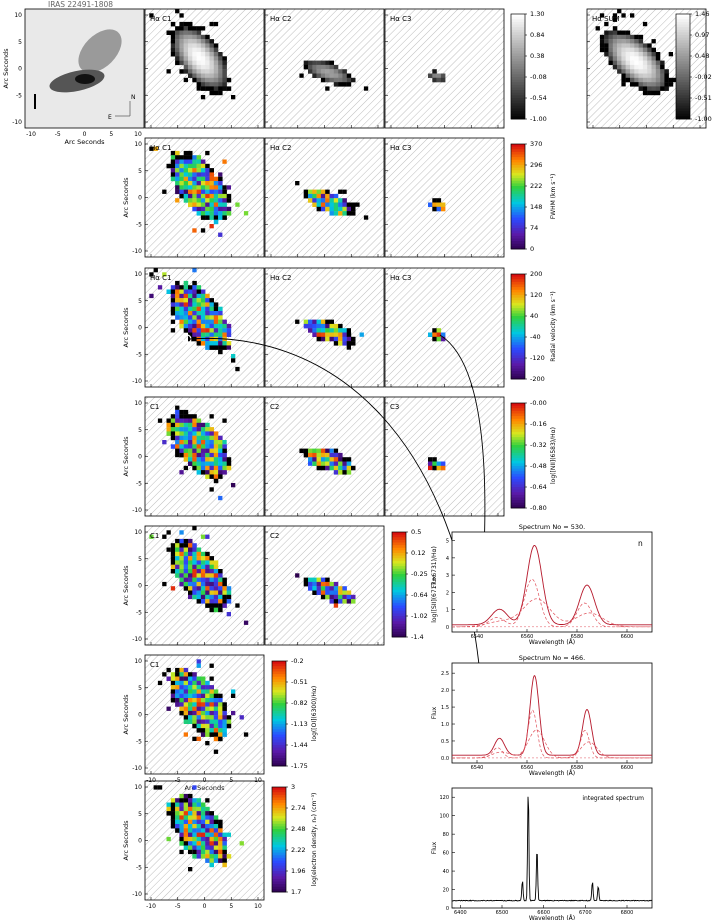 This screenshot has width=718, height=920. I want to click on row3-colorbar-tick-label: 120, so click(536, 295).